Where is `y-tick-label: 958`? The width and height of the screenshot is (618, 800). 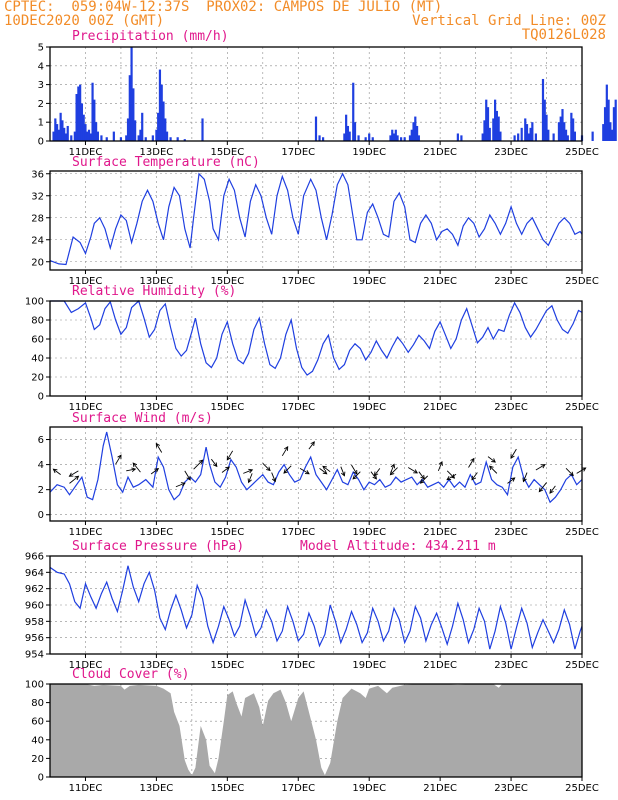 y-tick-label: 958 is located at coordinates (34, 622).